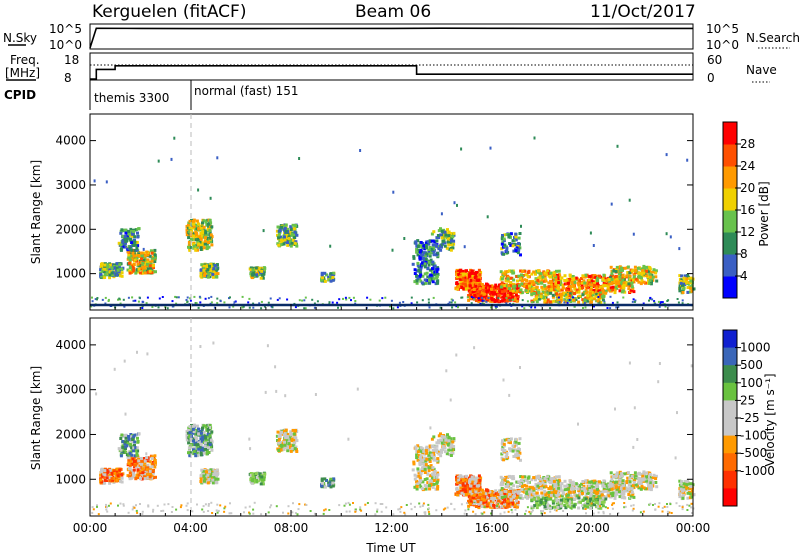 The width and height of the screenshot is (800, 554). Describe the element at coordinates (744, 276) in the screenshot. I see `power-colorbar-tick-label: 4` at that location.